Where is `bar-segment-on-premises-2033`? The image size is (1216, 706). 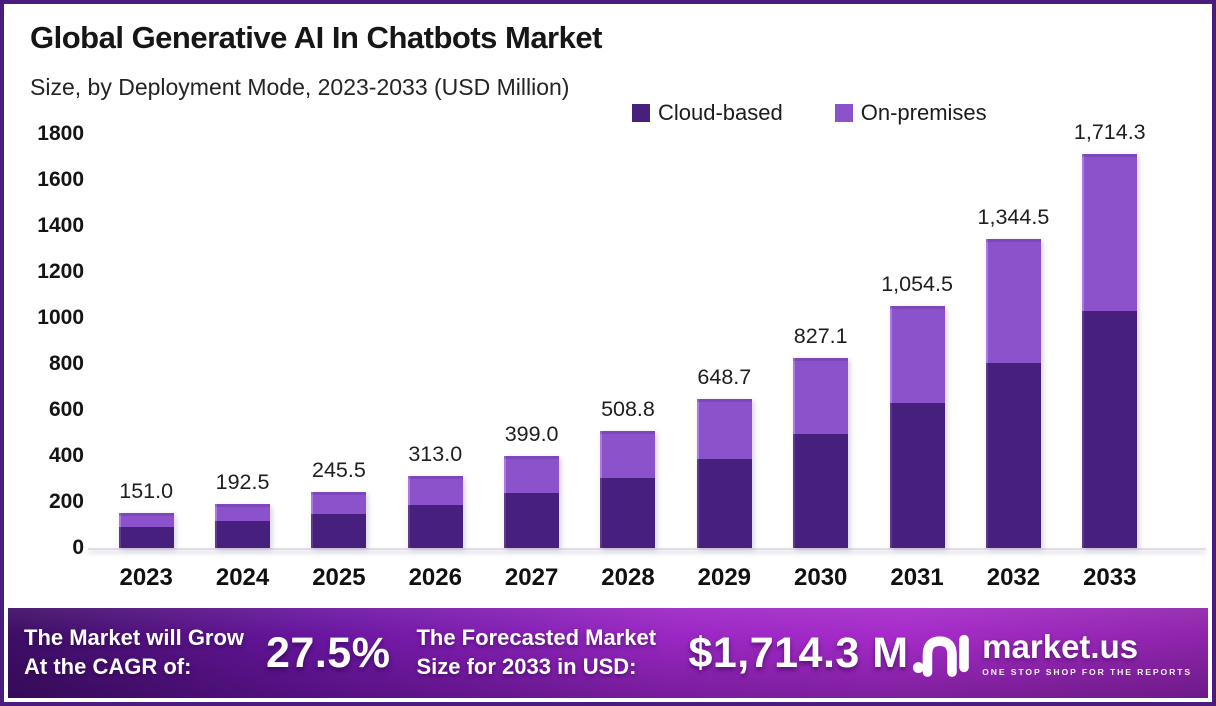 bar-segment-on-premises-2033 is located at coordinates (1110, 232).